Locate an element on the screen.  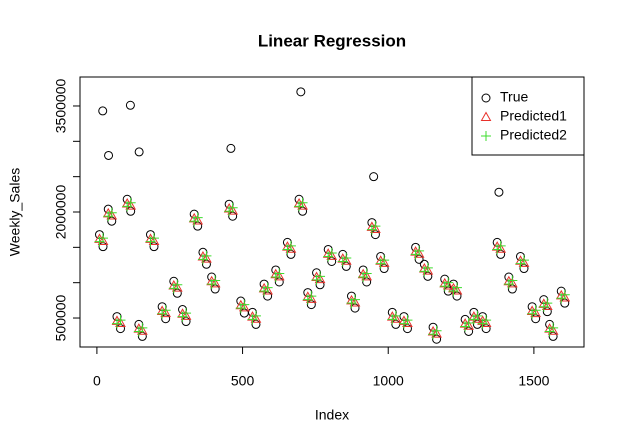
legend-label: True is located at coordinates (514, 97).